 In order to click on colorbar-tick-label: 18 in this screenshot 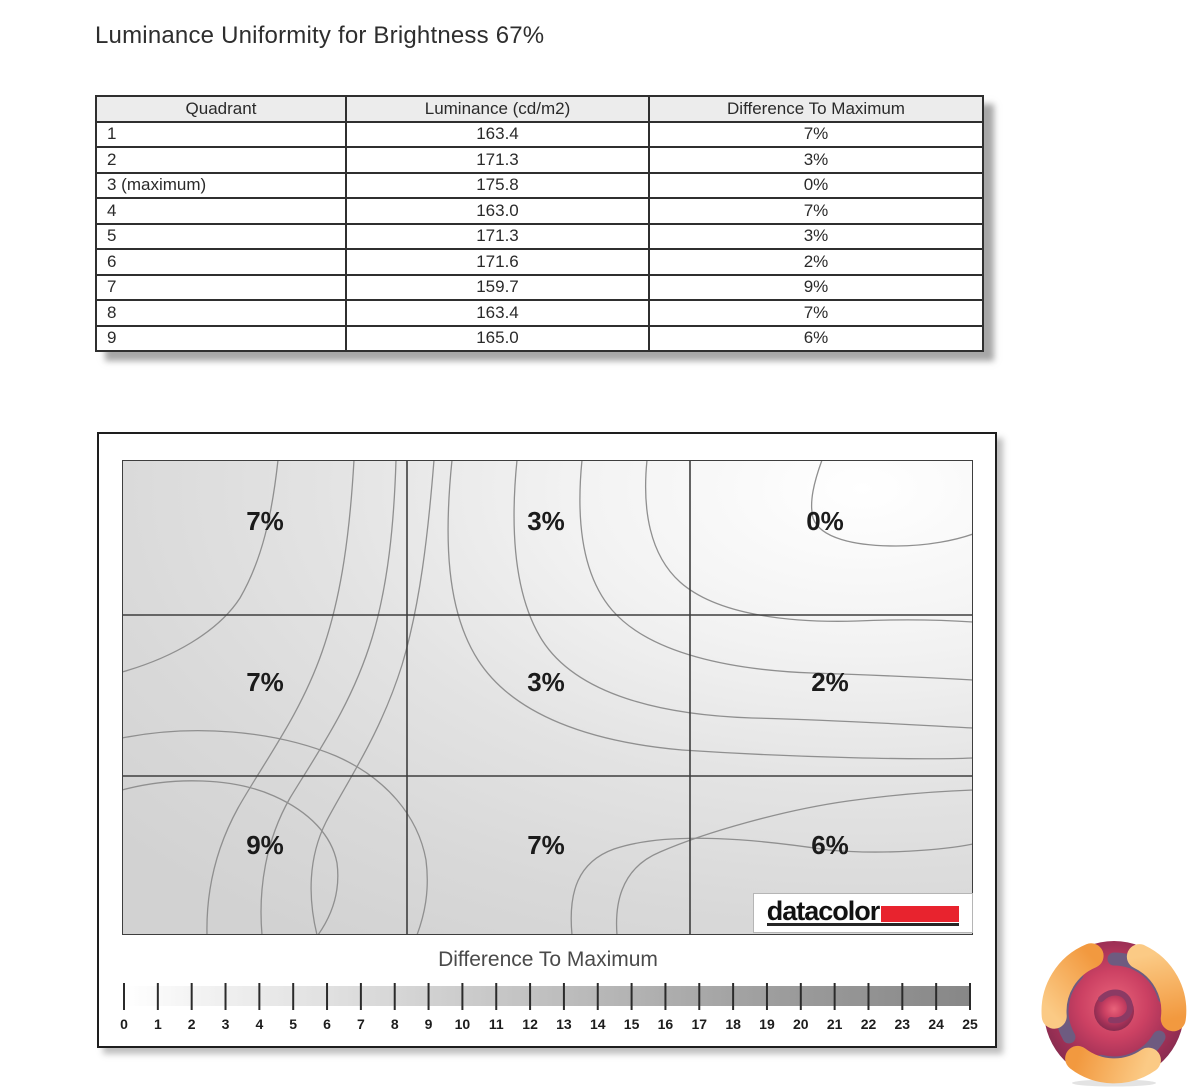, I will do `click(733, 1024)`.